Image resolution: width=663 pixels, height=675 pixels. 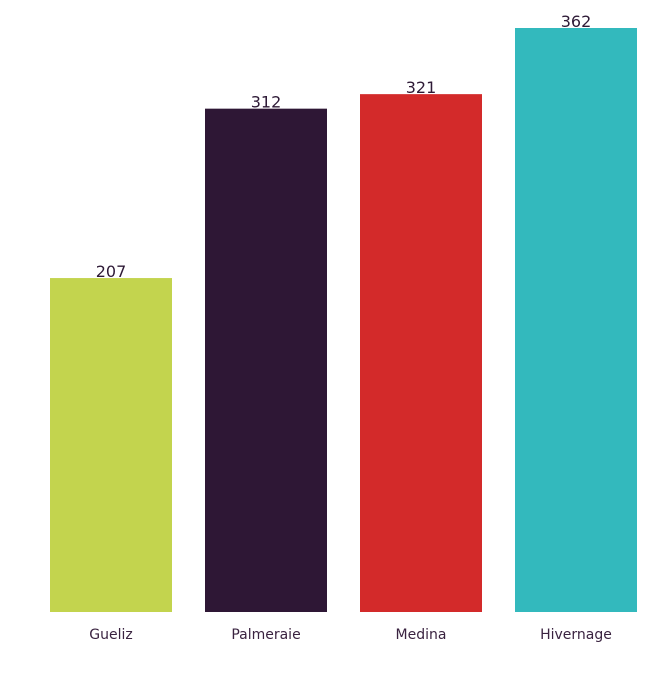 What do you see at coordinates (266, 360) in the screenshot?
I see `bar-palmeraie` at bounding box center [266, 360].